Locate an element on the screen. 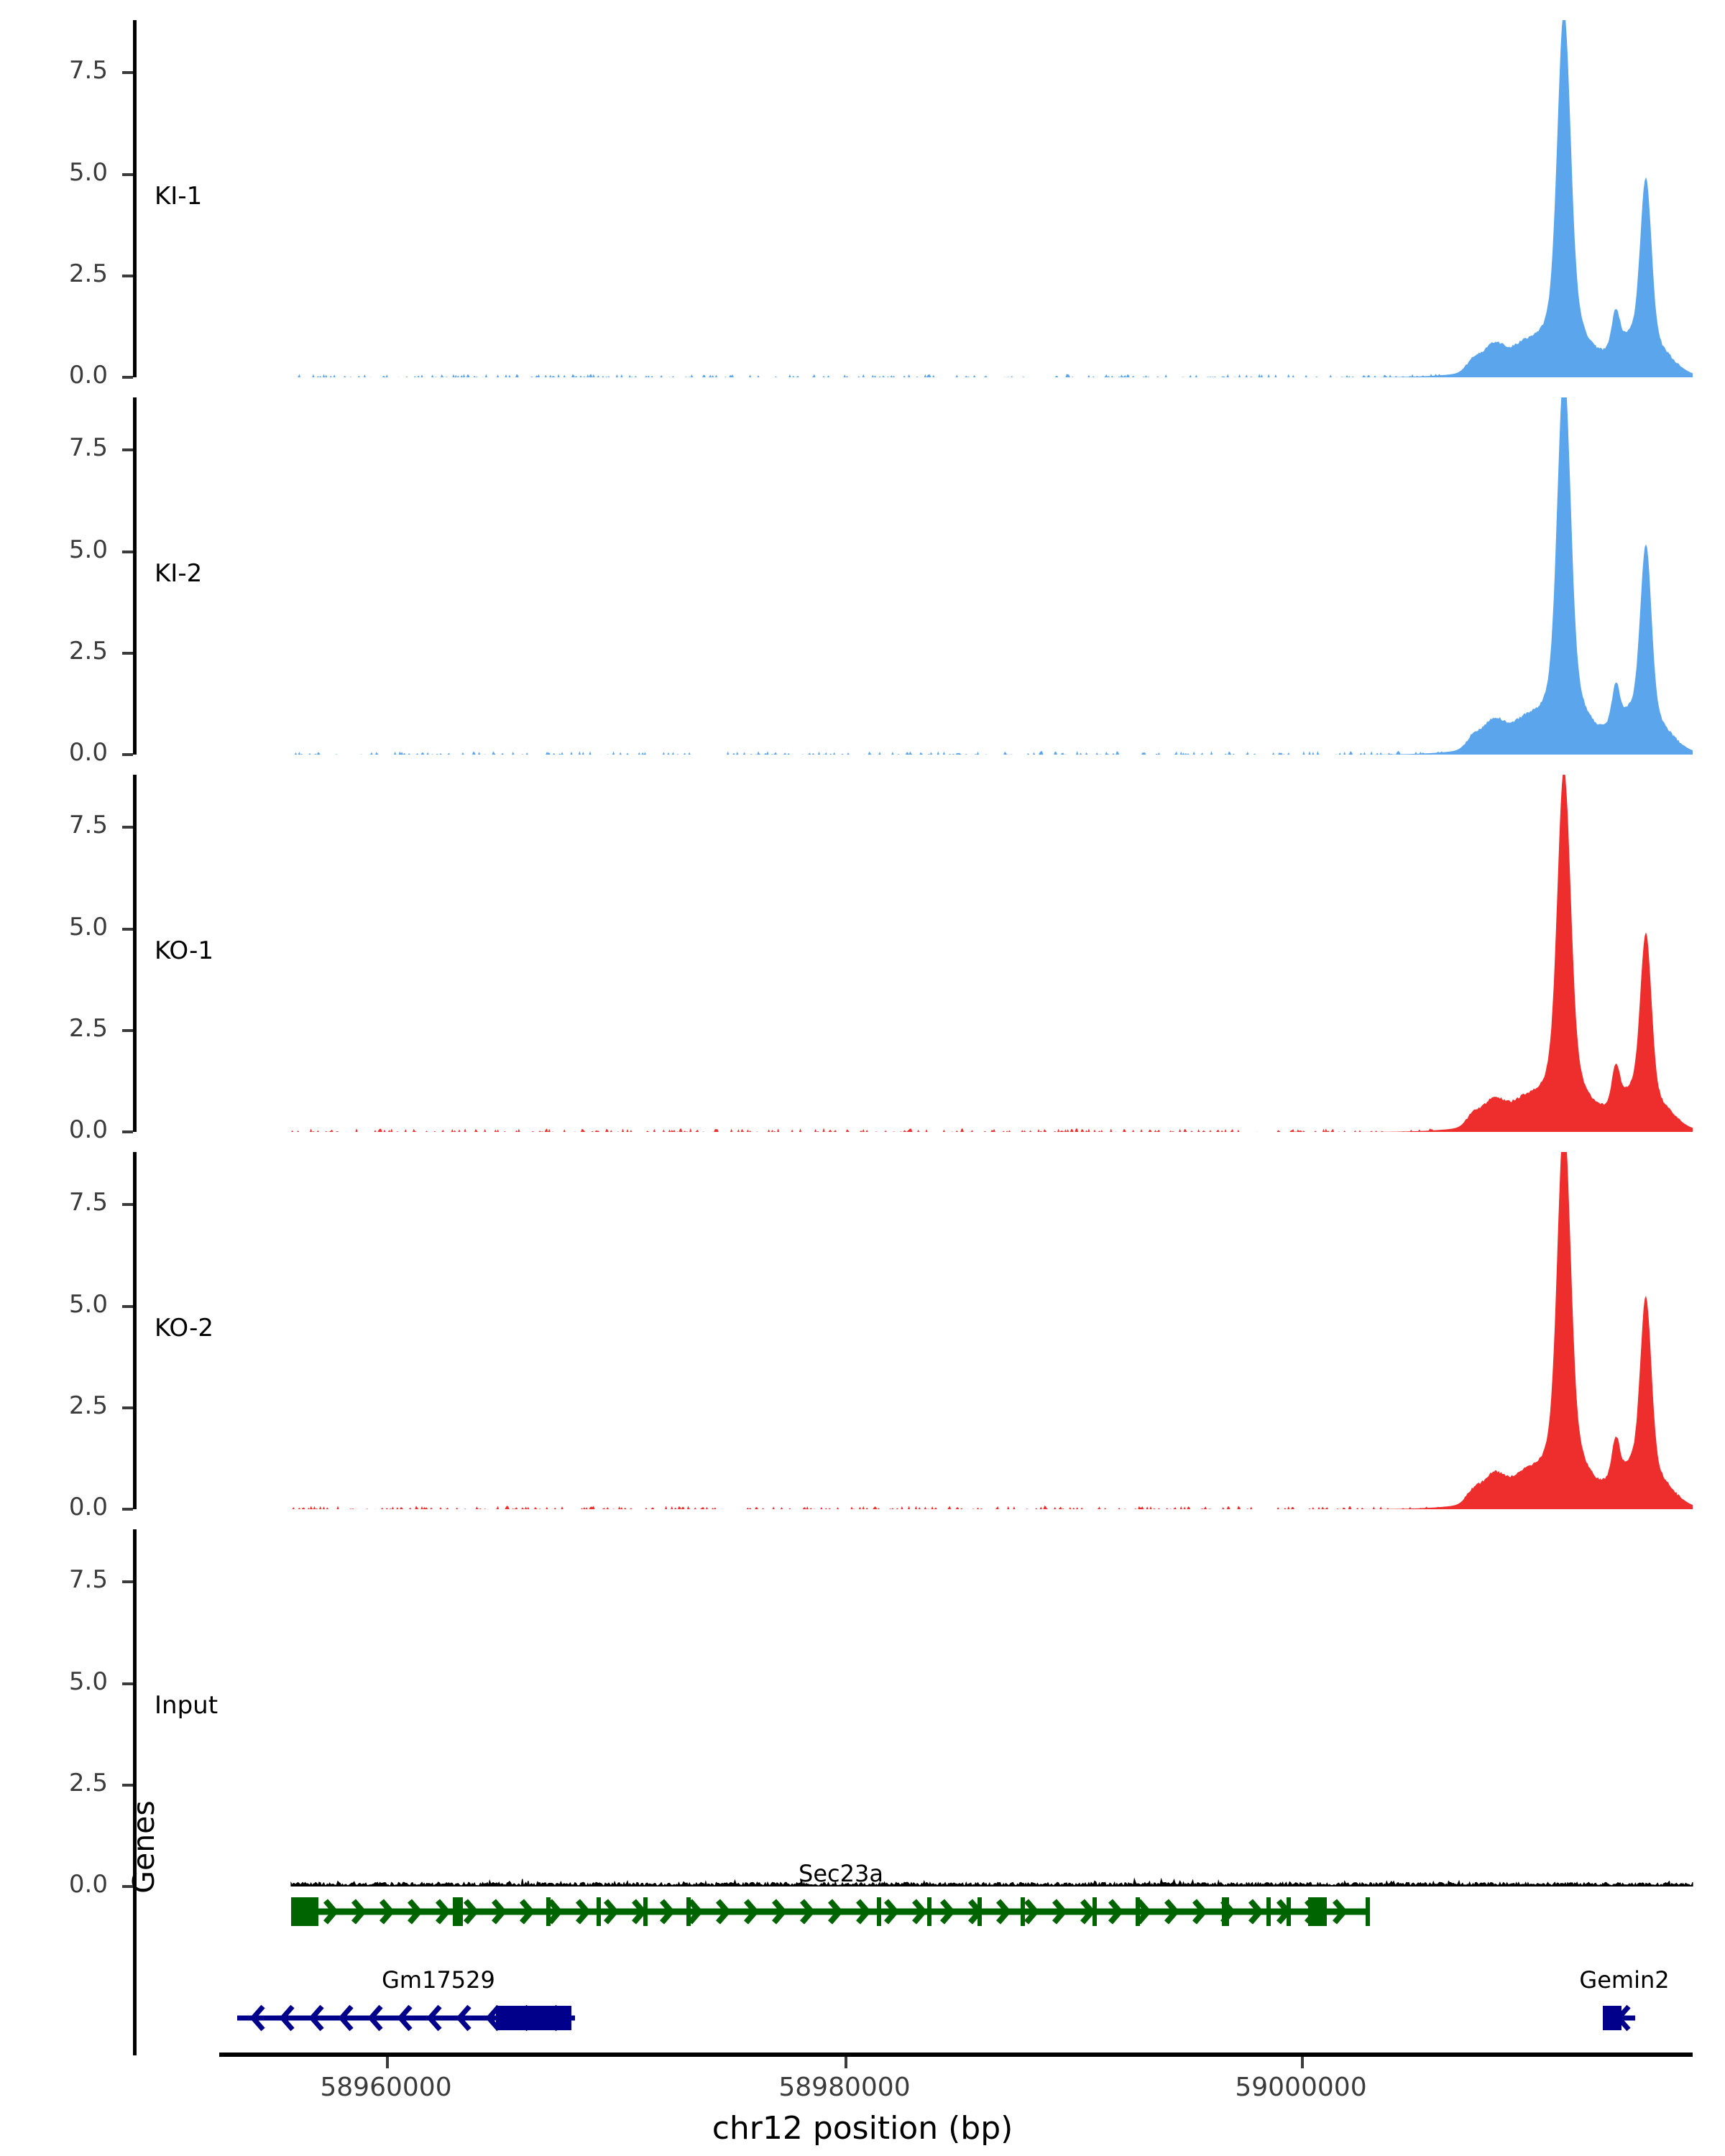  gene-model-gemin2 is located at coordinates (1619, 2018).